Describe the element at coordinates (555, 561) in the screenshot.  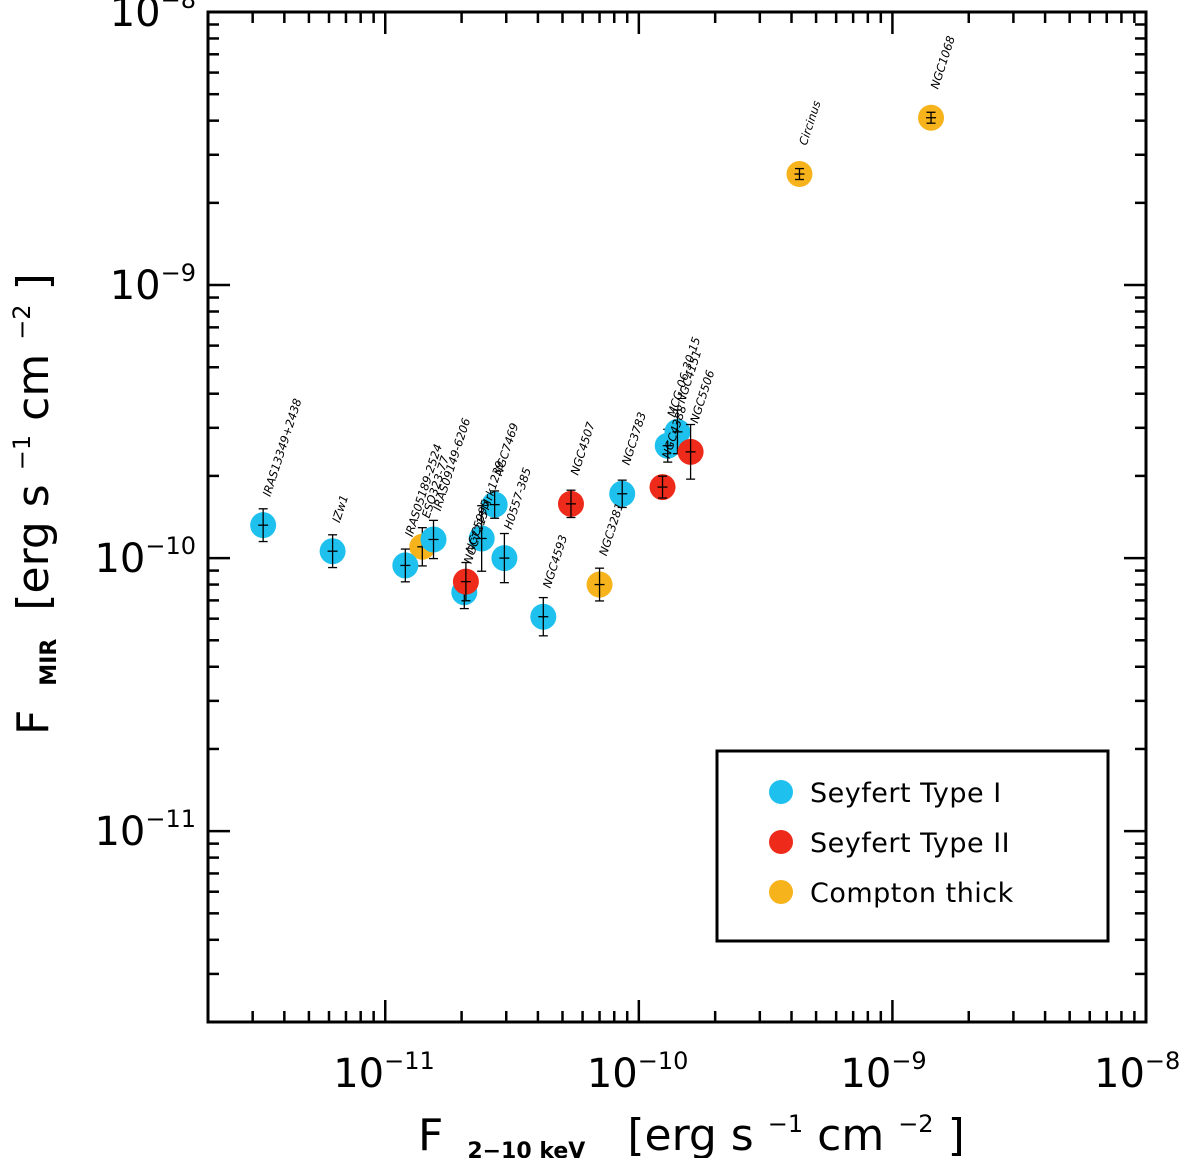
I see `point-label: NGC4593` at that location.